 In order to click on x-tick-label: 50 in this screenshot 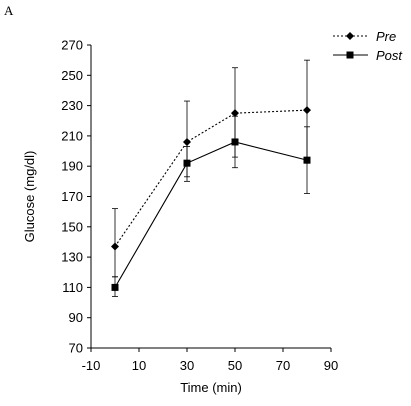, I will do `click(235, 365)`.